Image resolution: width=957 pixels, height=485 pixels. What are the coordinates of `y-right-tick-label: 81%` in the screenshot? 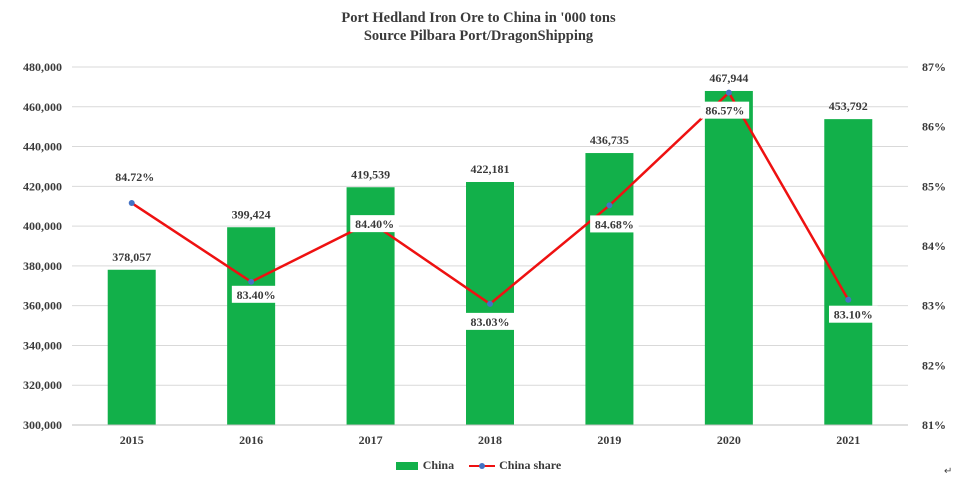 It's located at (934, 425).